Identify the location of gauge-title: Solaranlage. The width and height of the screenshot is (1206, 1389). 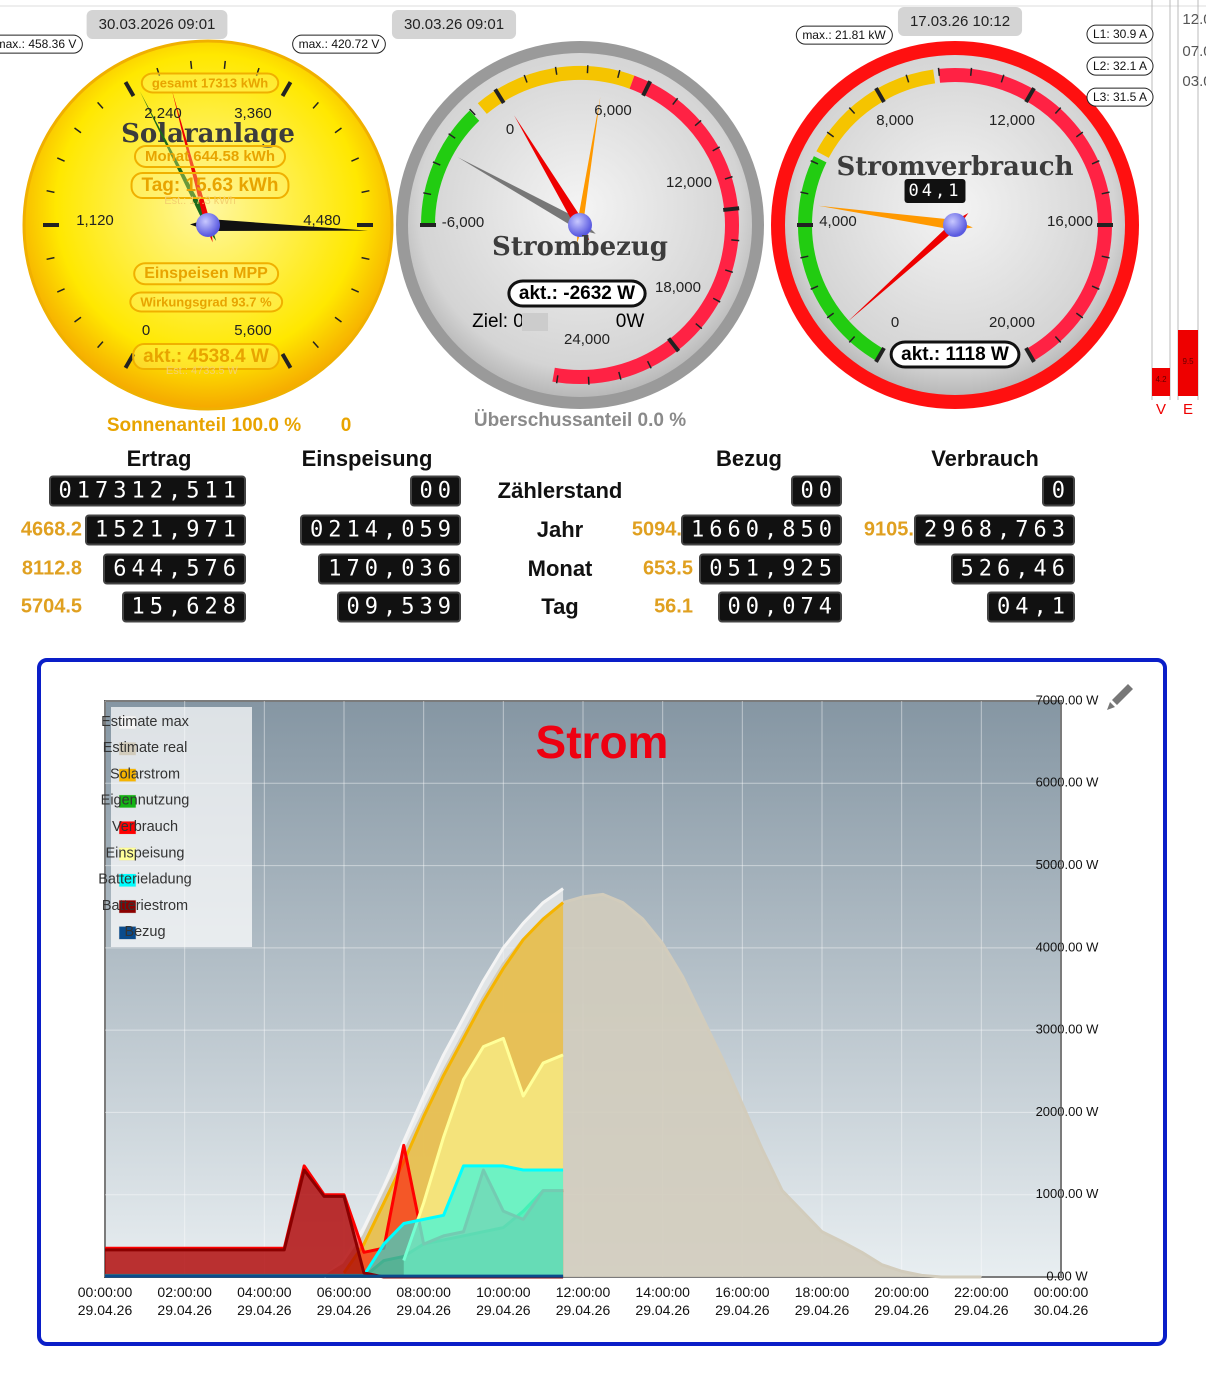
(208, 134).